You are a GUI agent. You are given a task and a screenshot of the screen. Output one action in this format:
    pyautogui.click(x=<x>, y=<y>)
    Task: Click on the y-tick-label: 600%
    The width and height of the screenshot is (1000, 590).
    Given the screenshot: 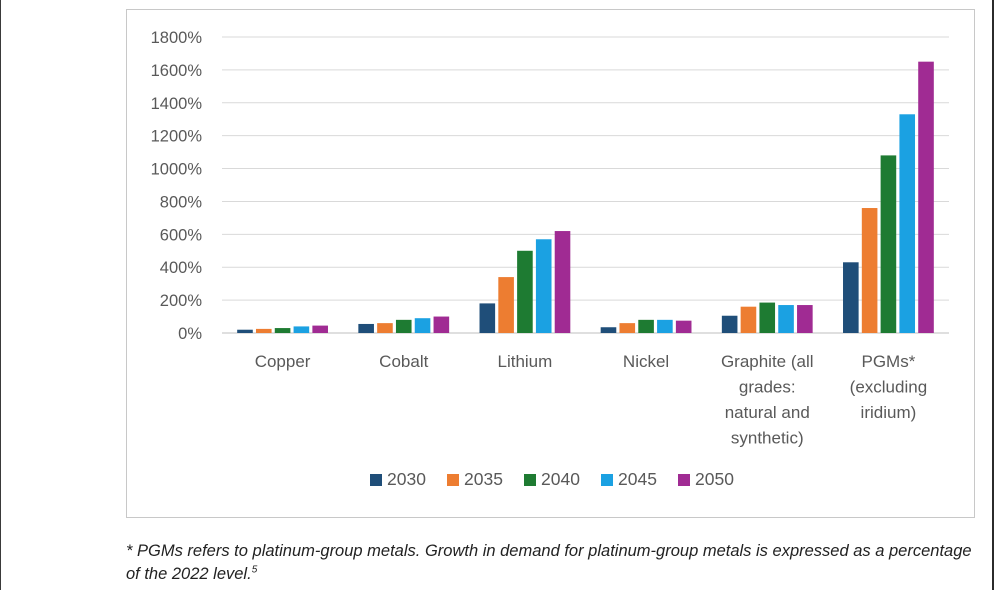 What is the action you would take?
    pyautogui.click(x=181, y=235)
    